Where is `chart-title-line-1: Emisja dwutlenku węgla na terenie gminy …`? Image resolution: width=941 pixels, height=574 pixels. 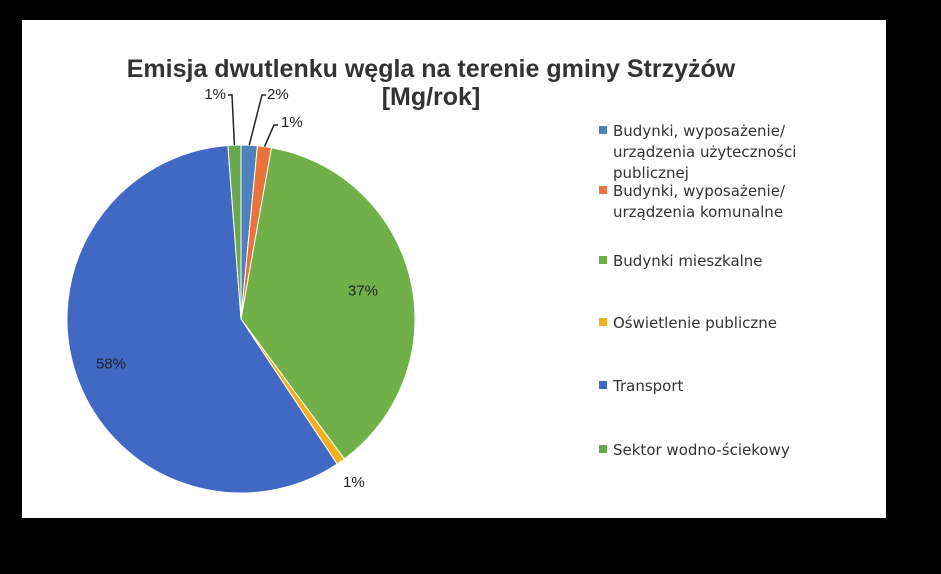
chart-title-line-1: Emisja dwutlenku węgla na terenie gminy … is located at coordinates (431, 69).